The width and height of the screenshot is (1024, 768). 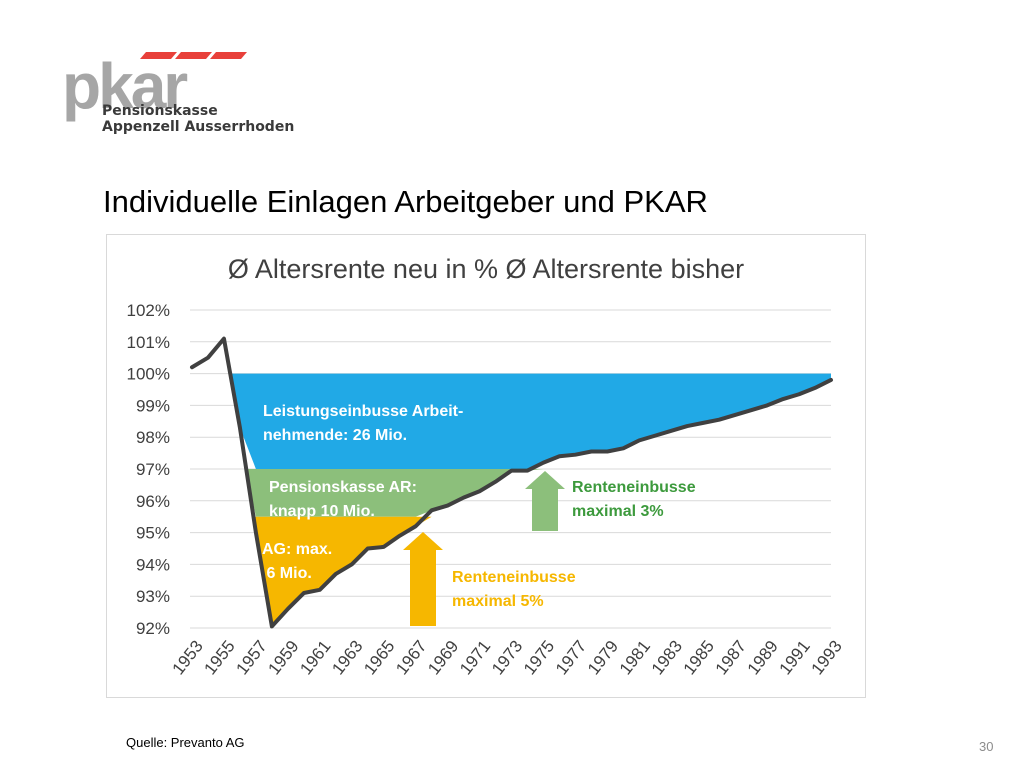 What do you see at coordinates (153, 501) in the screenshot?
I see `y-tick-label: 96%` at bounding box center [153, 501].